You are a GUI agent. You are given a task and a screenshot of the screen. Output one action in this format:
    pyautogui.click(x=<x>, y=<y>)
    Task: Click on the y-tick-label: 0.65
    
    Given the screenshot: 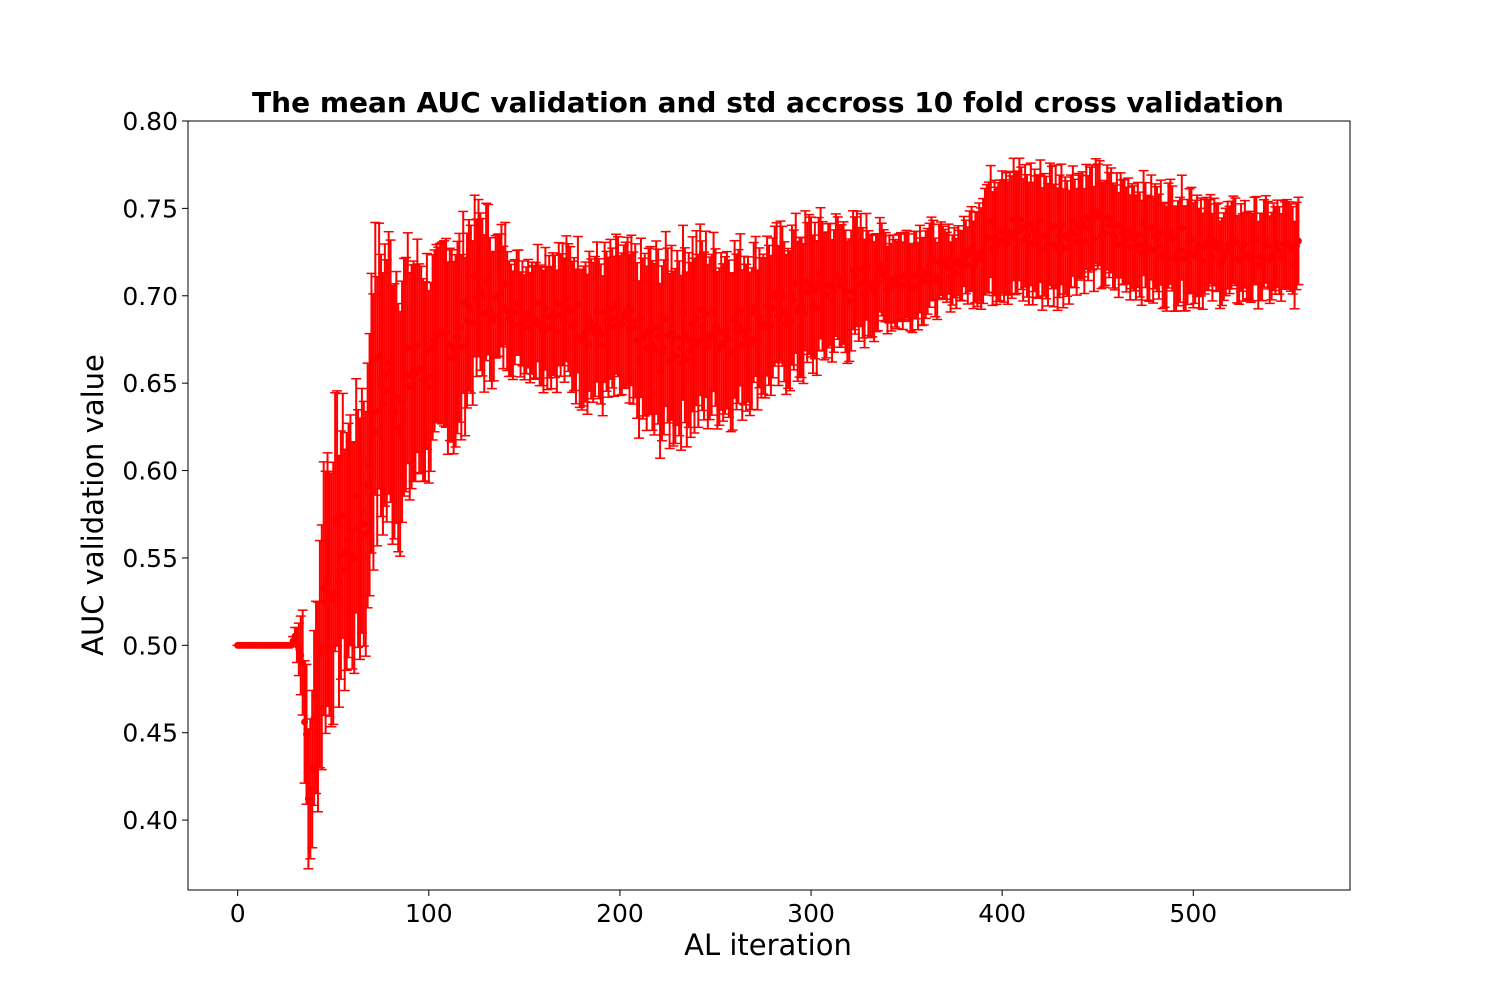 What is the action you would take?
    pyautogui.click(x=150, y=383)
    